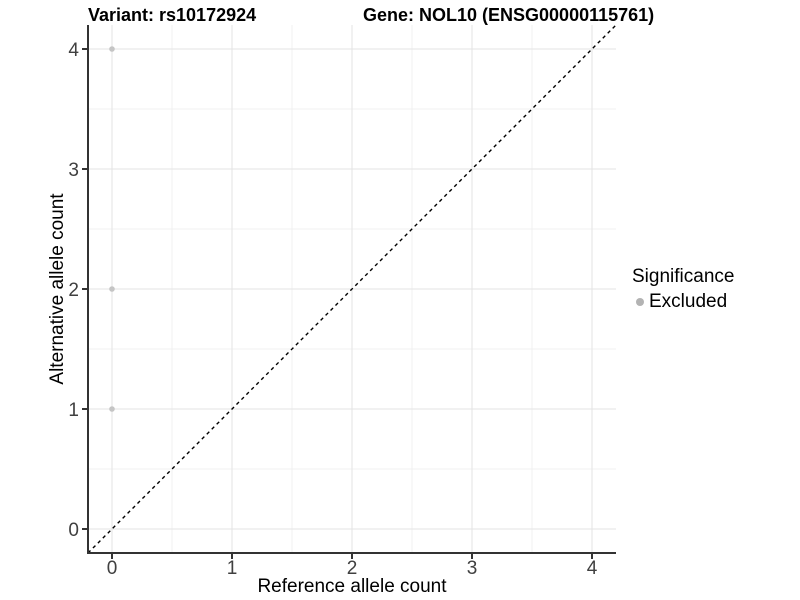 Image resolution: width=800 pixels, height=600 pixels. What do you see at coordinates (73, 50) in the screenshot?
I see `y-tick-label: 4` at bounding box center [73, 50].